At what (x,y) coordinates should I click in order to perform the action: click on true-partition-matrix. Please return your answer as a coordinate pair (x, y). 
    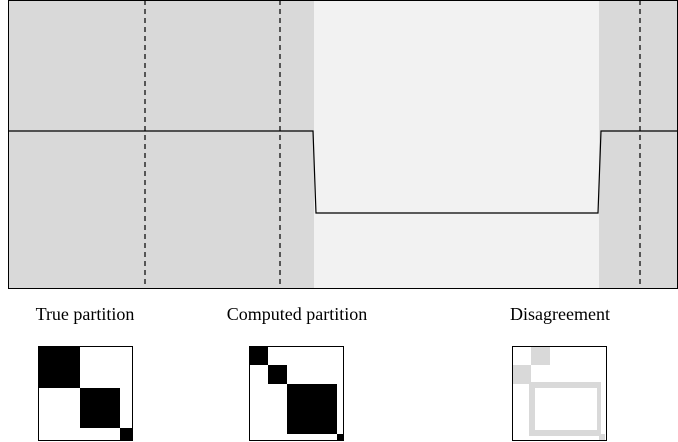
    Looking at the image, I should click on (85, 393).